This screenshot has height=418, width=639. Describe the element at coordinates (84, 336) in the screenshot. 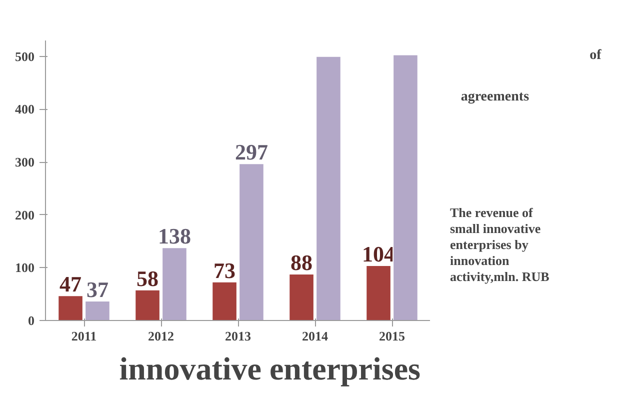

I see `x-tick-label: 2011` at that location.